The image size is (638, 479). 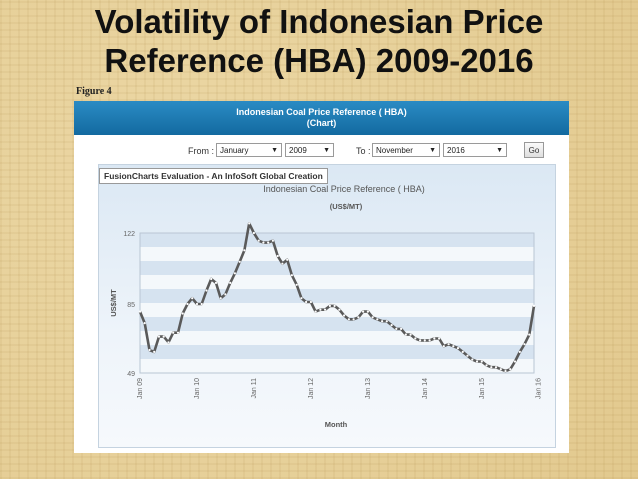 I want to click on to-year-select: 2016 ▼, so click(x=475, y=150).